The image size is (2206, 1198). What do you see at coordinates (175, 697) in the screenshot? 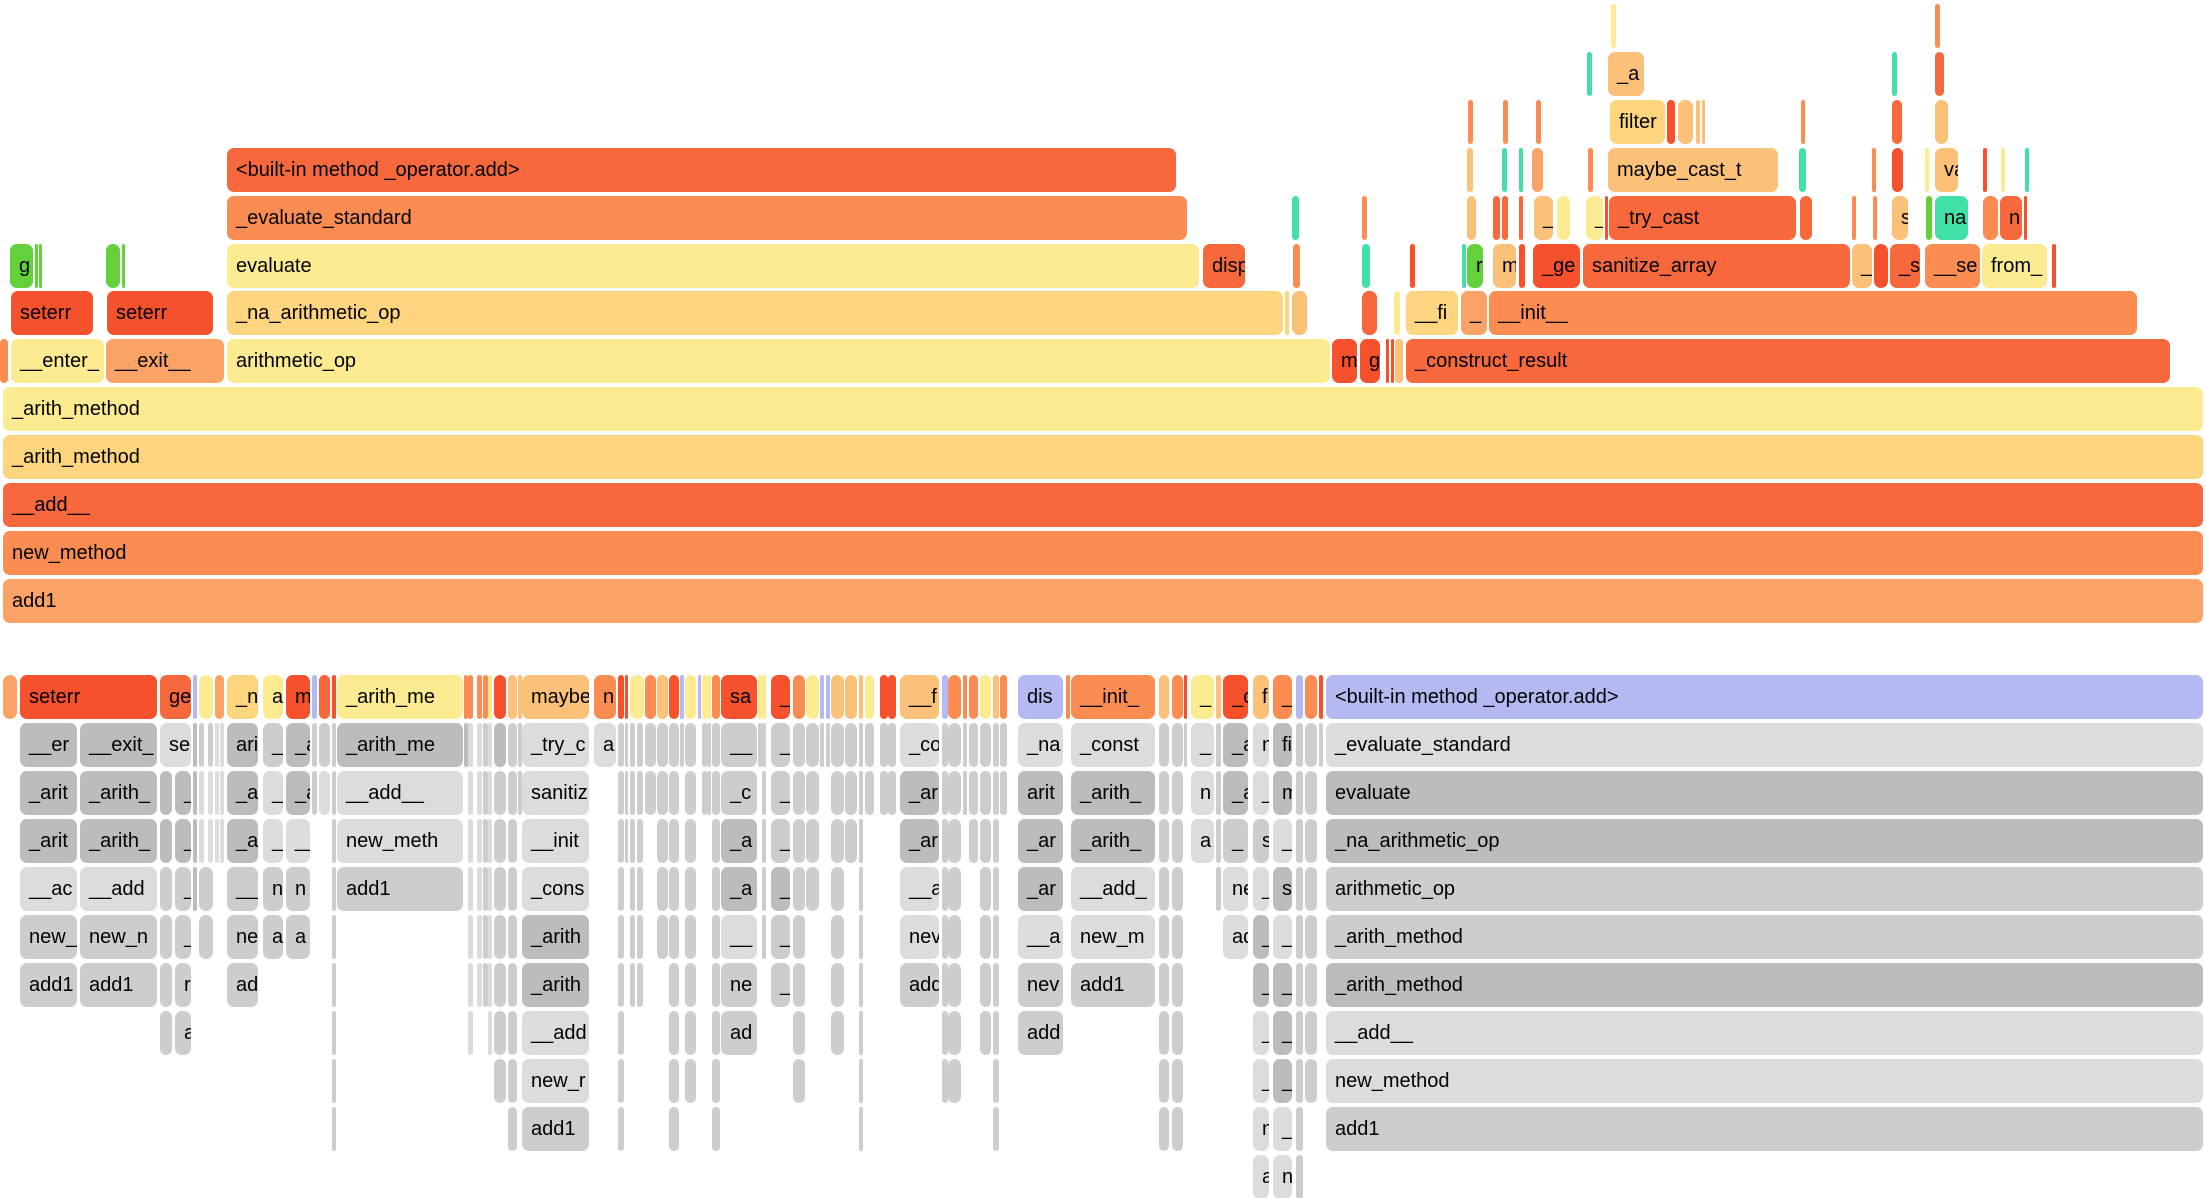
I see `frame-ge: ge` at bounding box center [175, 697].